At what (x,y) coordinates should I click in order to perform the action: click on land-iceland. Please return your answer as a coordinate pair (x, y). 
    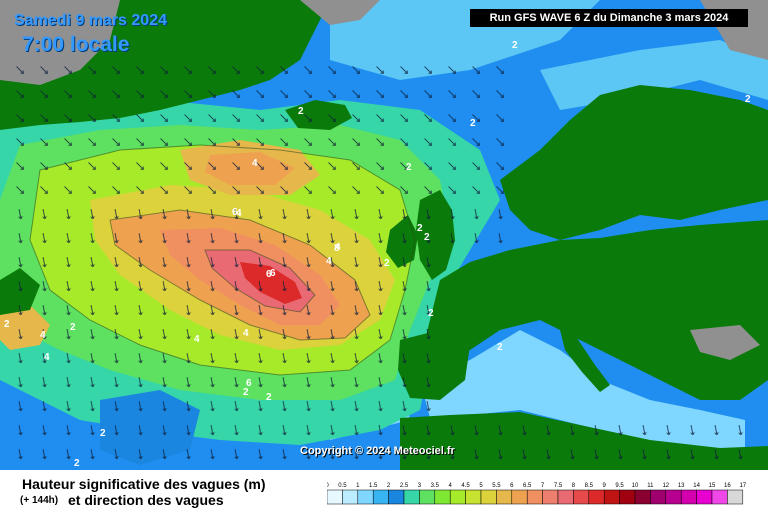
    Looking at the image, I should click on (318, 115).